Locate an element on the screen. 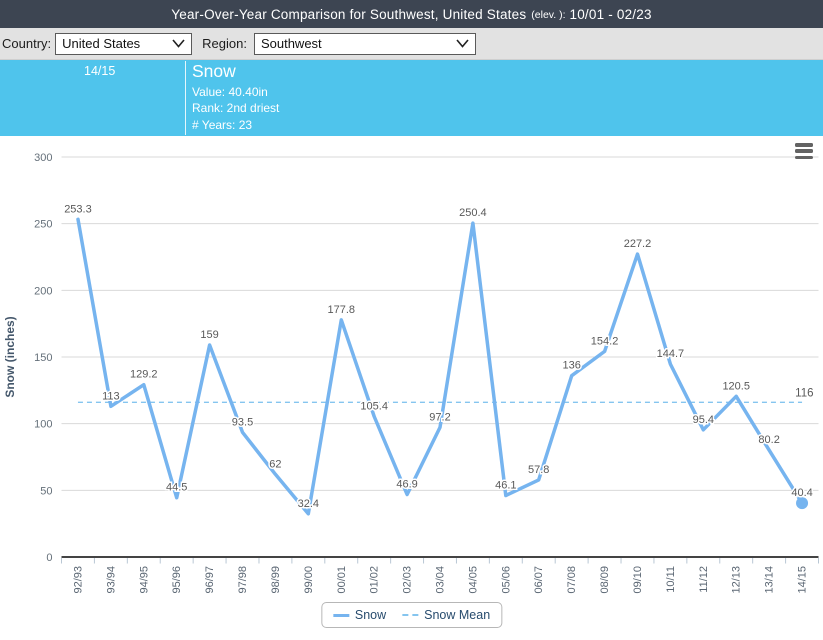 The width and height of the screenshot is (823, 640). x-axis-label: 98/99 is located at coordinates (276, 580).